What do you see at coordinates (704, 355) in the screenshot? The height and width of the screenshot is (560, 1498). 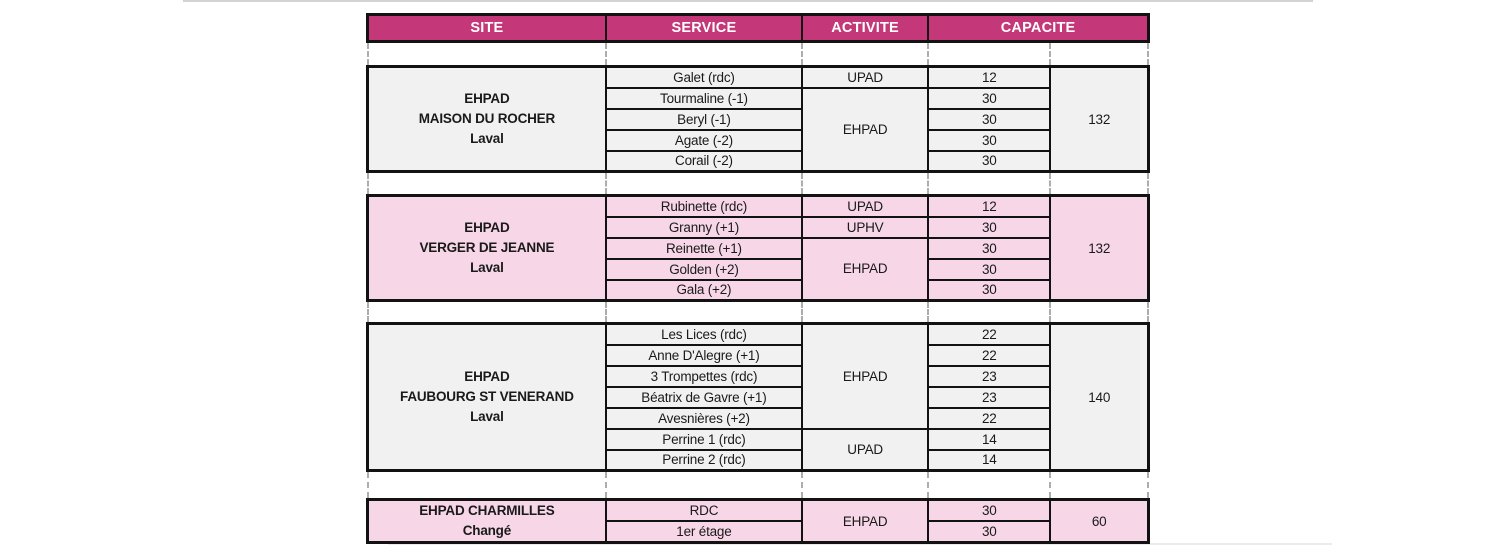 I see `service-cell: Anne D'Alegre (+1)` at bounding box center [704, 355].